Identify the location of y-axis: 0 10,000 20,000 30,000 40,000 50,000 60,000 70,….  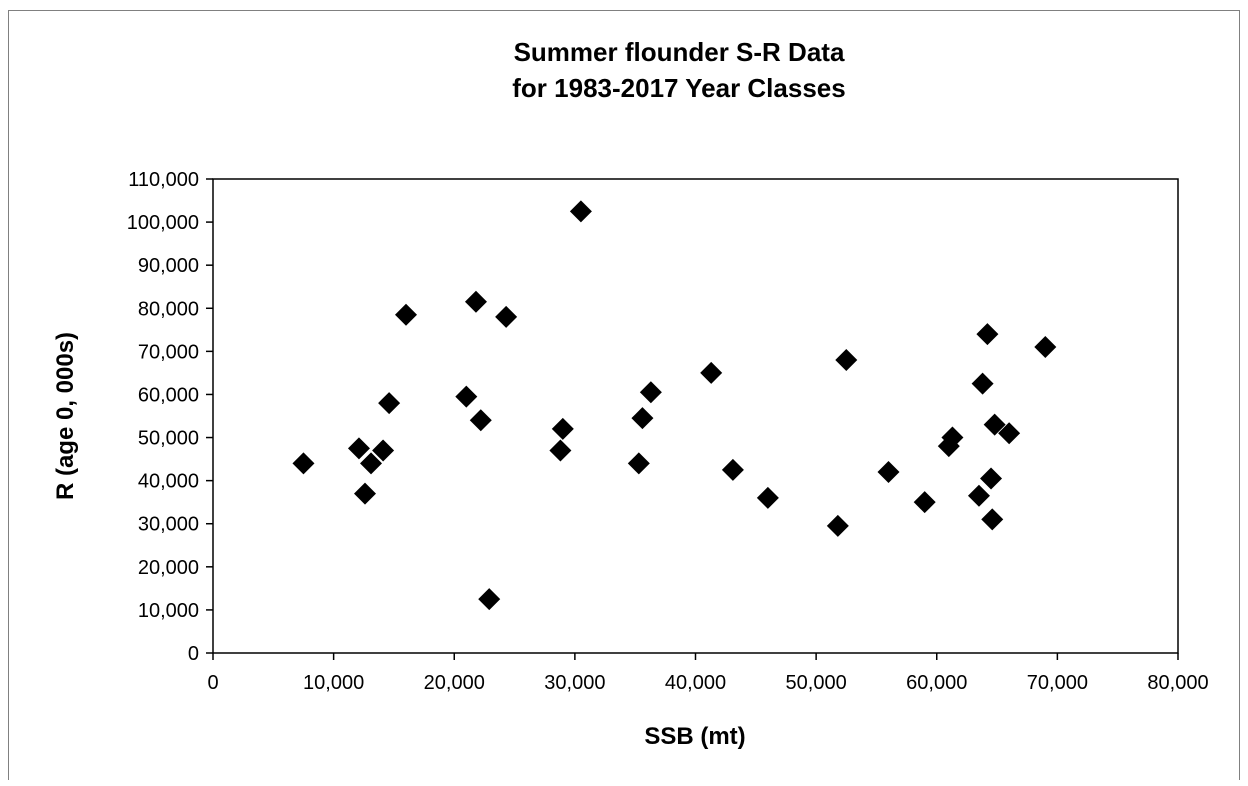
(170, 417).